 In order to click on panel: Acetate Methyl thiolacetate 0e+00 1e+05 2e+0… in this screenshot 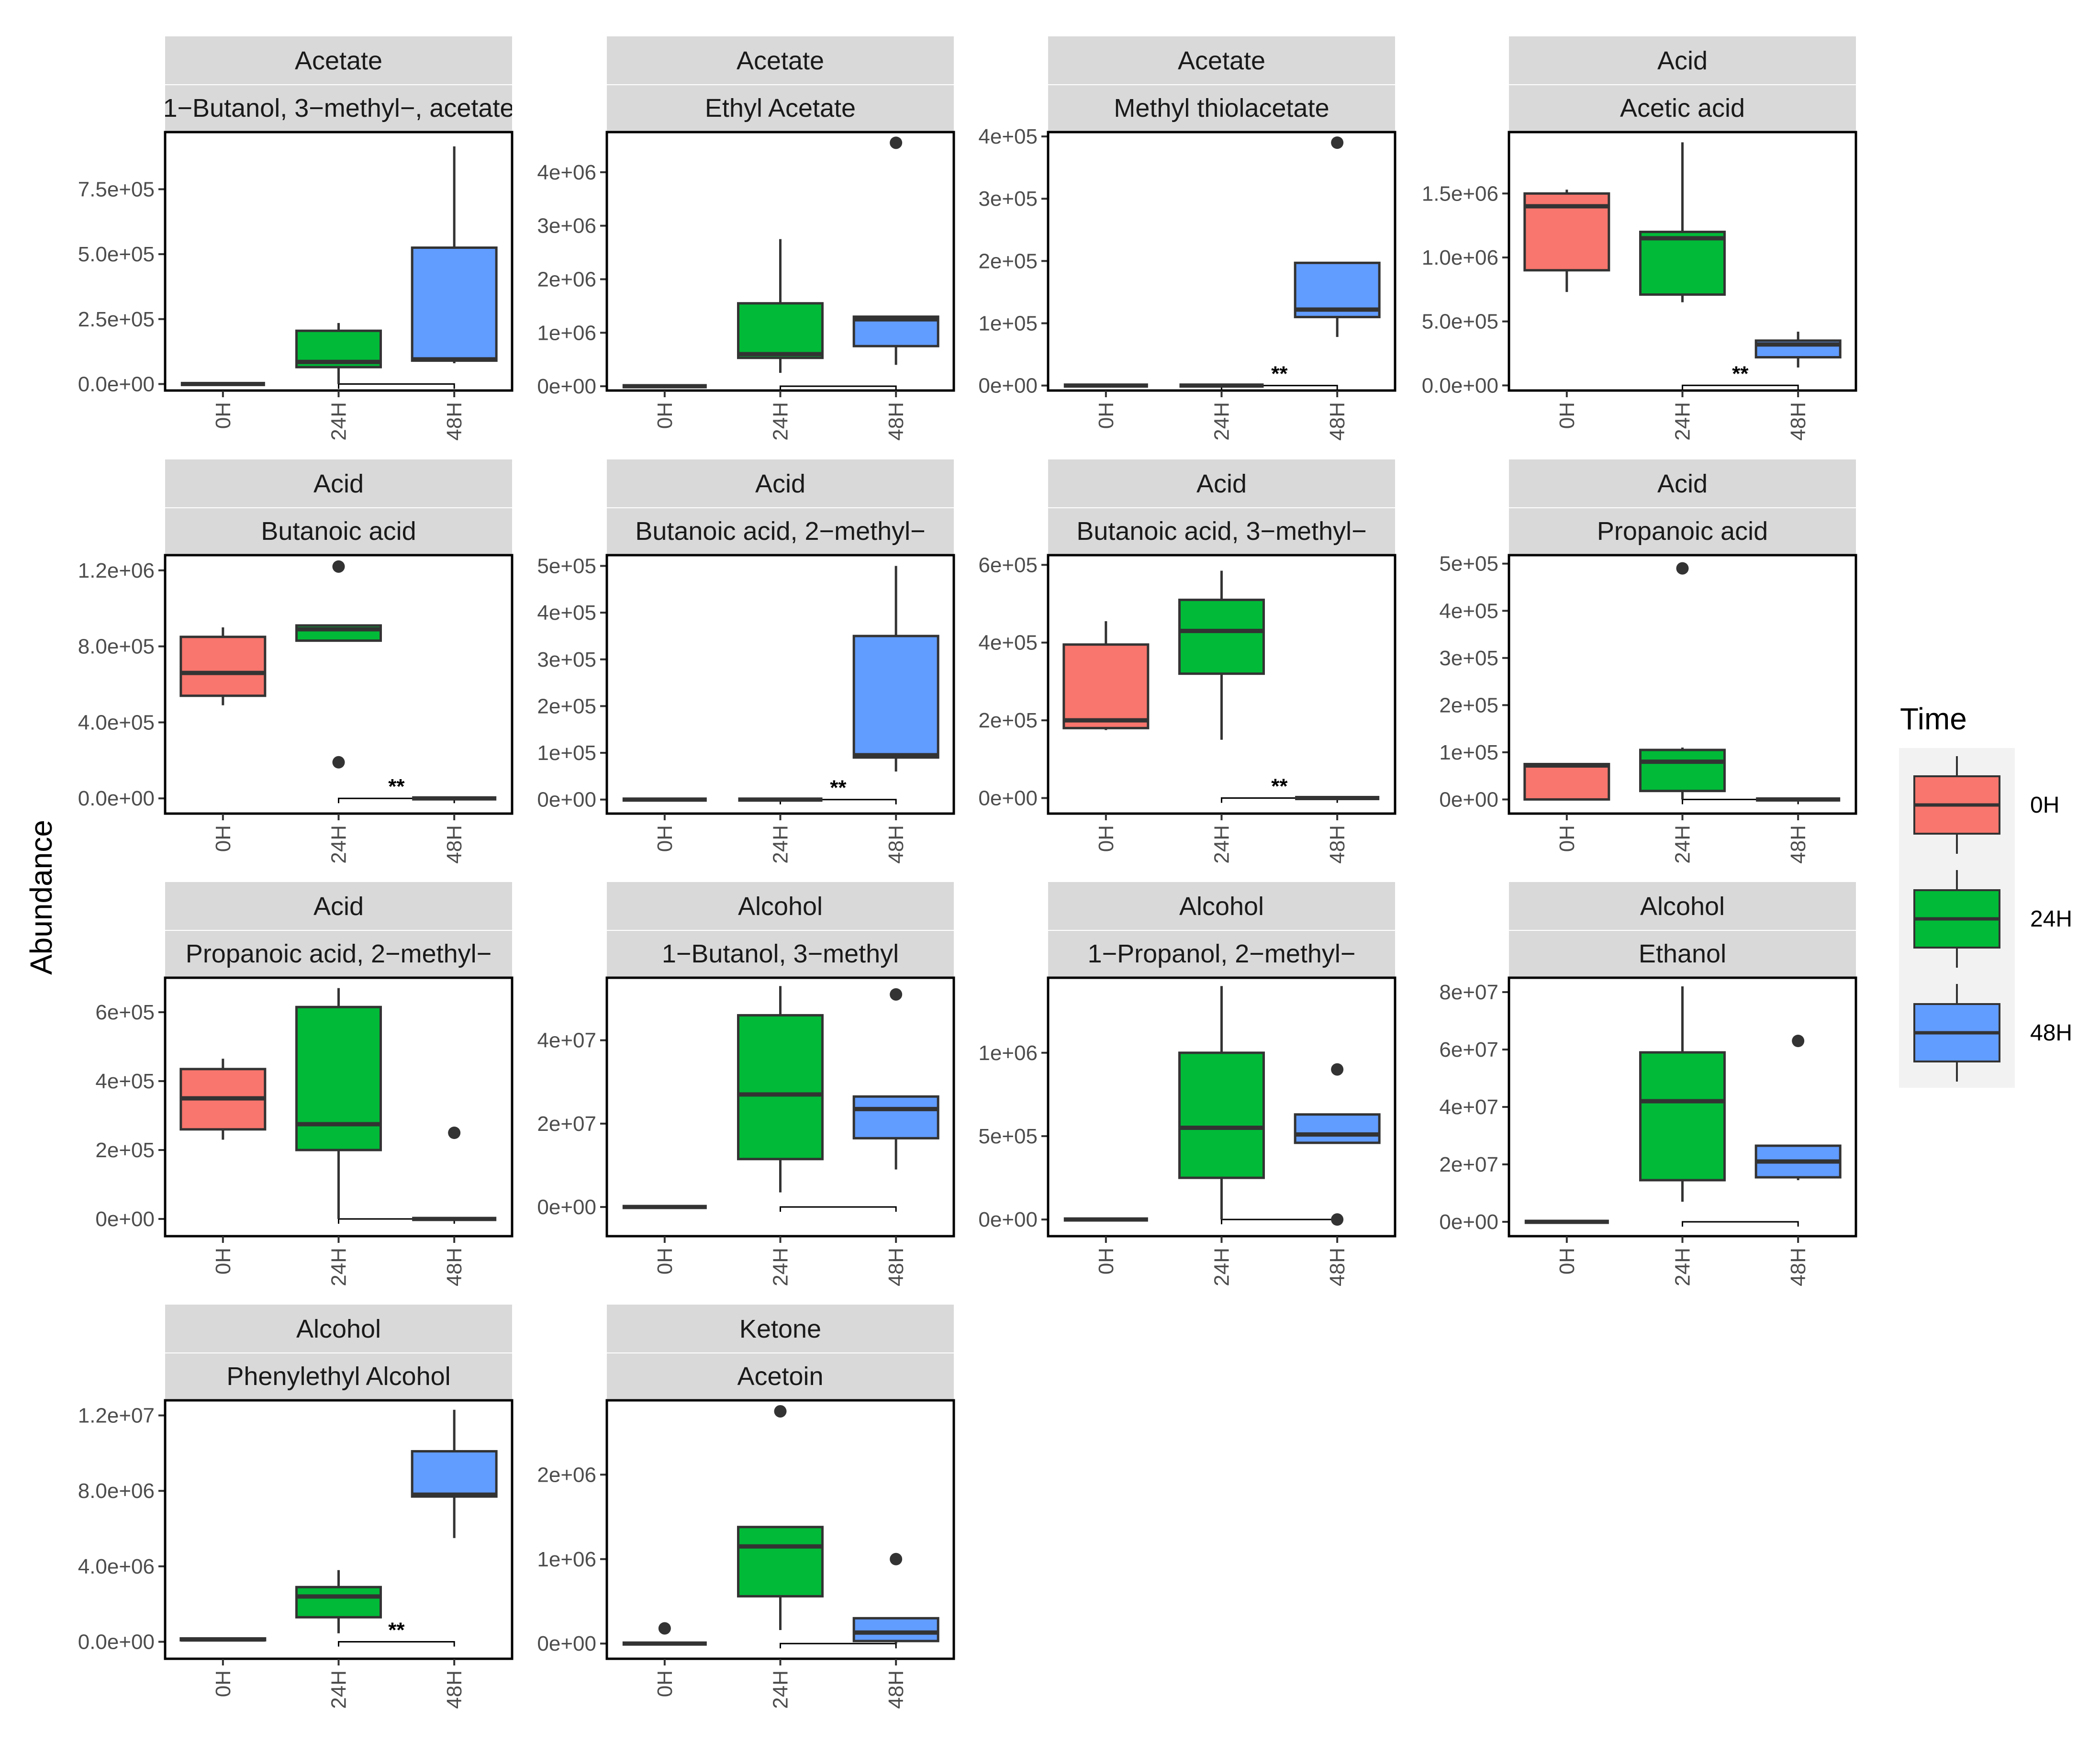, I will do `click(1187, 238)`.